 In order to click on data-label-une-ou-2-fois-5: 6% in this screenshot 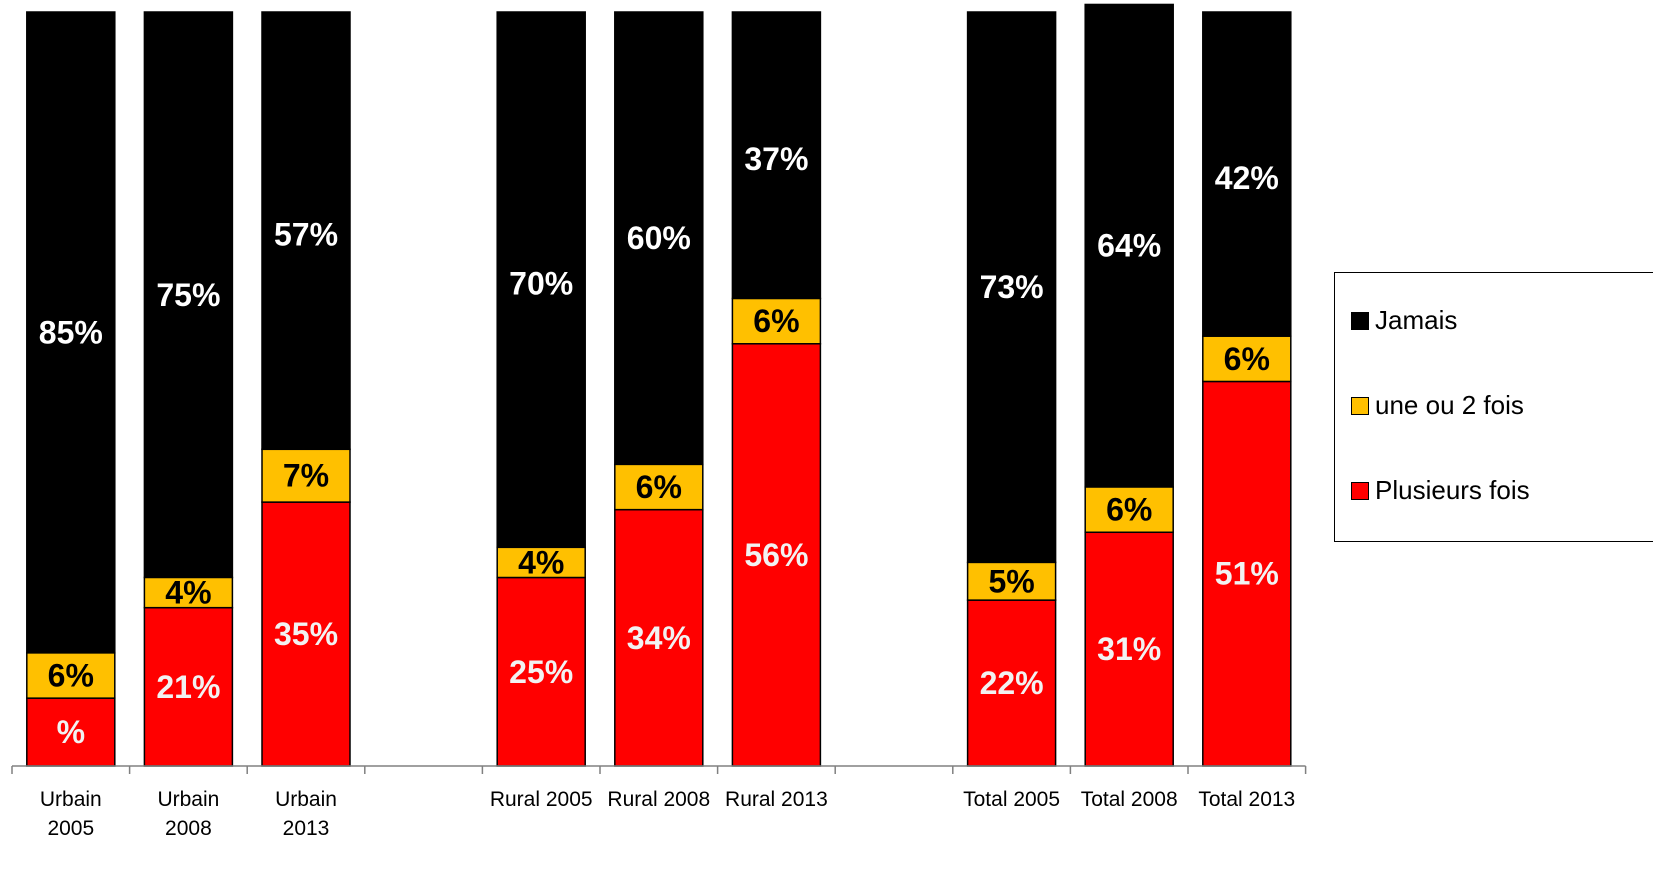, I will do `click(659, 487)`.